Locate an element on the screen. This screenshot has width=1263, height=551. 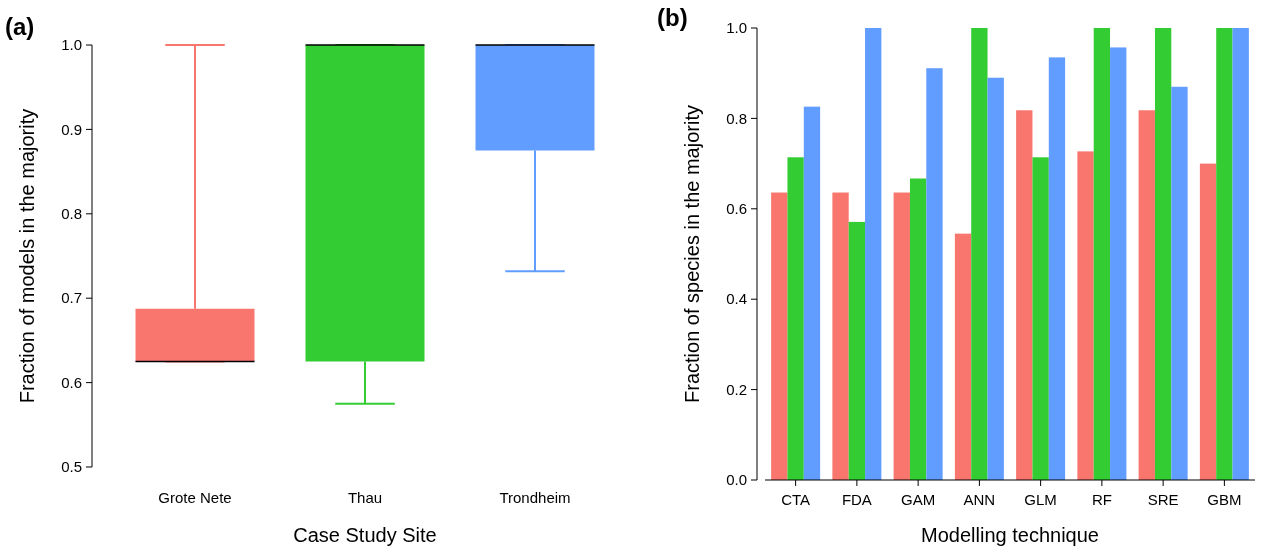
y-tick-label: 0.9 is located at coordinates (71, 129).